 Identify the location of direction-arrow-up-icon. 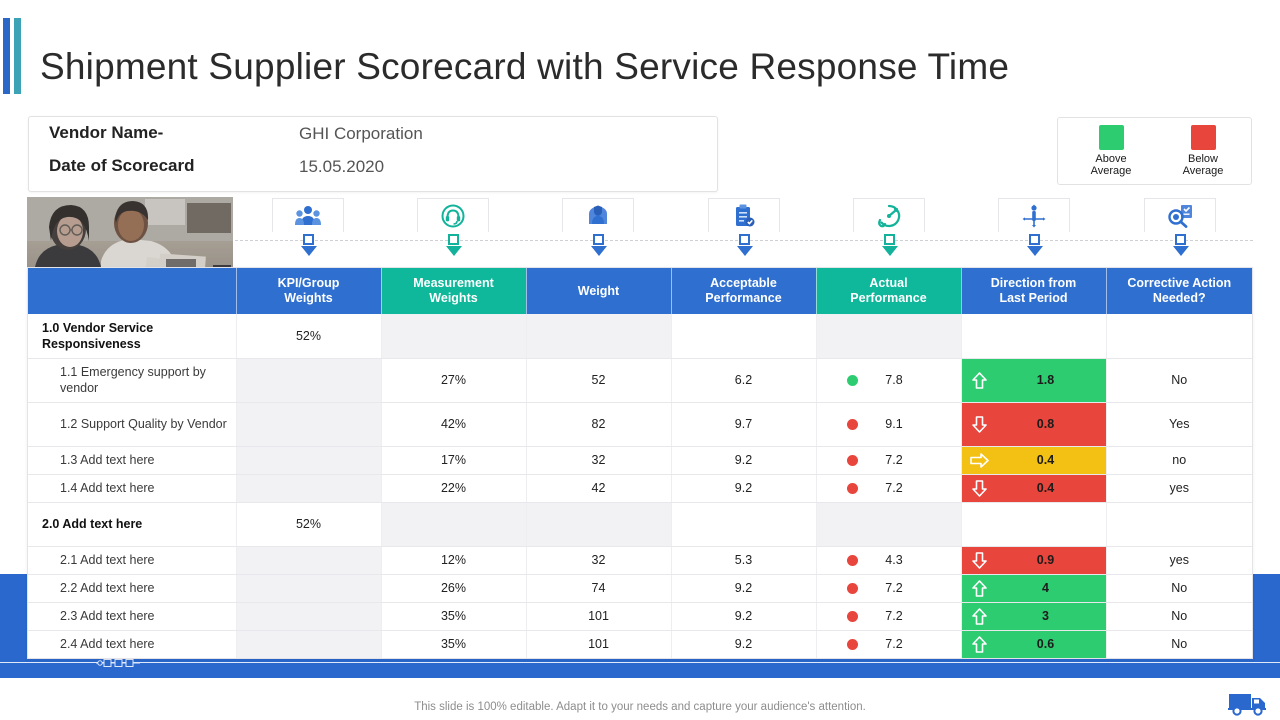
(980, 616).